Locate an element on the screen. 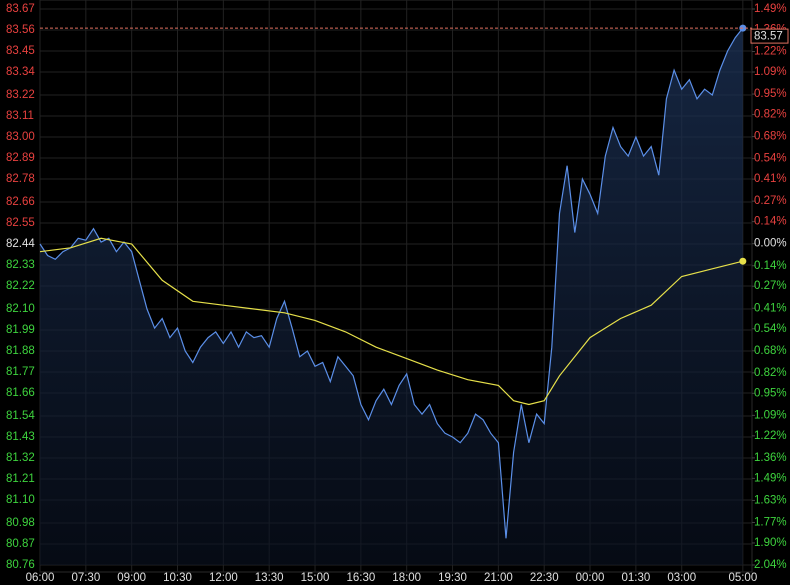 The width and height of the screenshot is (790, 585). x-tick-label: 06:00 is located at coordinates (40, 578).